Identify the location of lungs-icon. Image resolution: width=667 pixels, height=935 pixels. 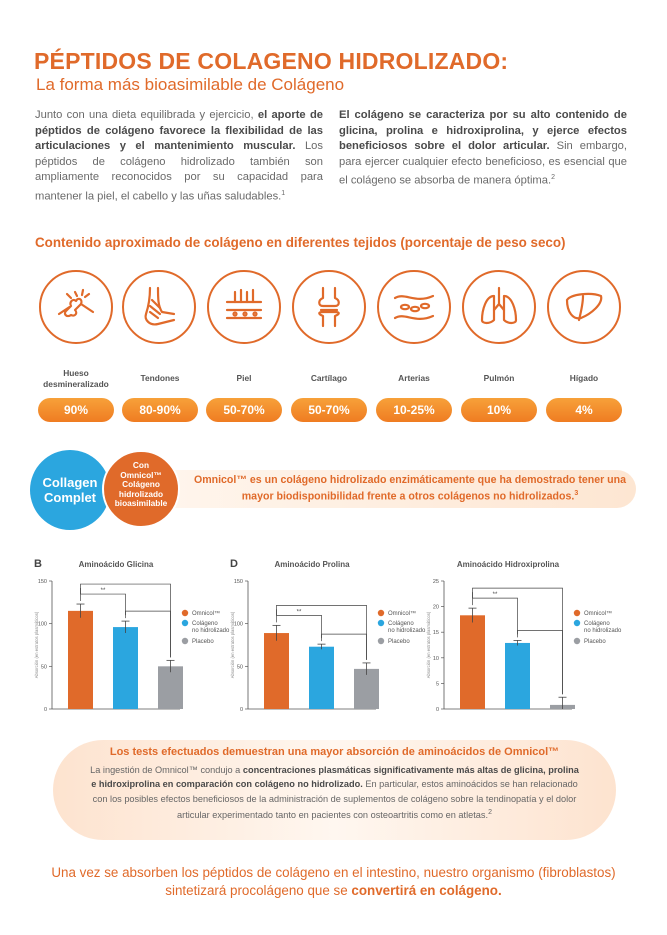
(499, 307).